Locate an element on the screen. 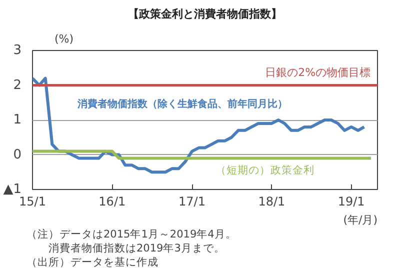 The image size is (399, 268). x-axis-title: (年/月) is located at coordinates (360, 220).